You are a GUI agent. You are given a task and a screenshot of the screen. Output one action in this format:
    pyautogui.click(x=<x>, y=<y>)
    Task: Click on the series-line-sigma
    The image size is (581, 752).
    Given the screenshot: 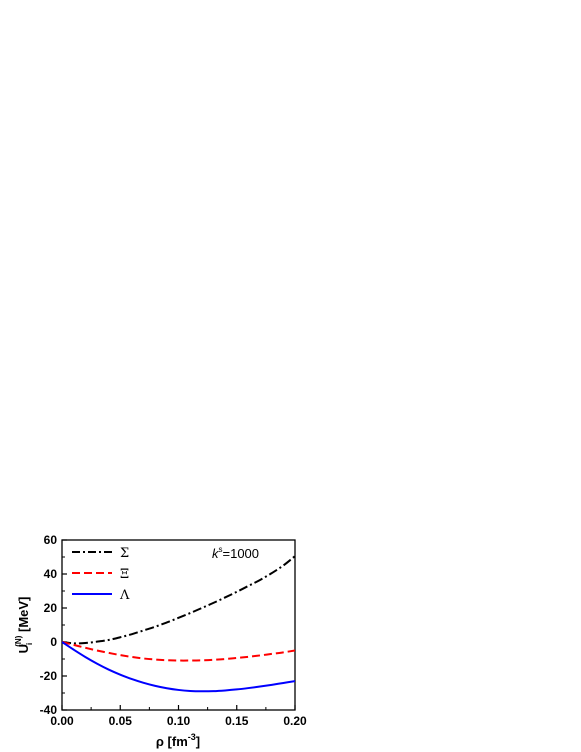 What is the action you would take?
    pyautogui.click(x=178, y=600)
    